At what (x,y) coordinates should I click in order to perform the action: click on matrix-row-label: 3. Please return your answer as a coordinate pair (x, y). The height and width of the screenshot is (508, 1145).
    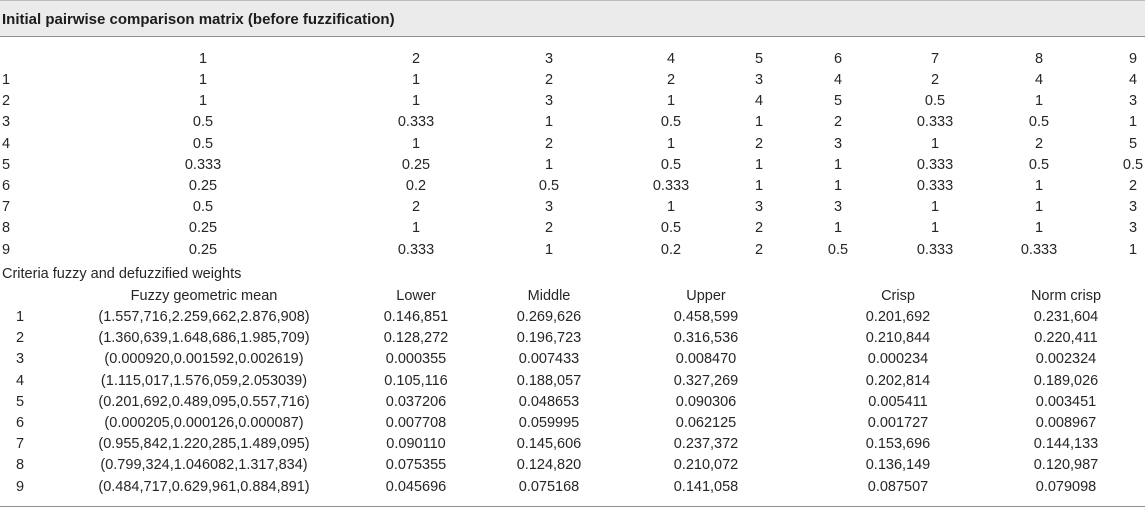
    Looking at the image, I should click on (6, 122).